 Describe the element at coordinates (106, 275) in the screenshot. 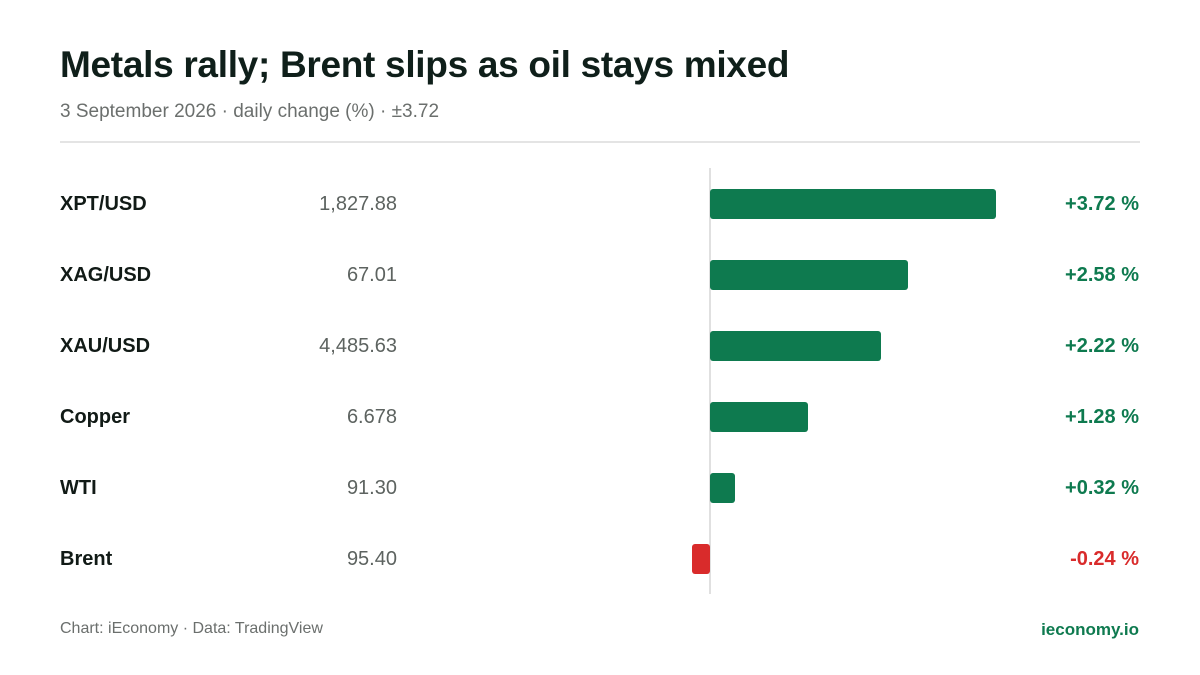

I see `row-label: XAG/USD` at that location.